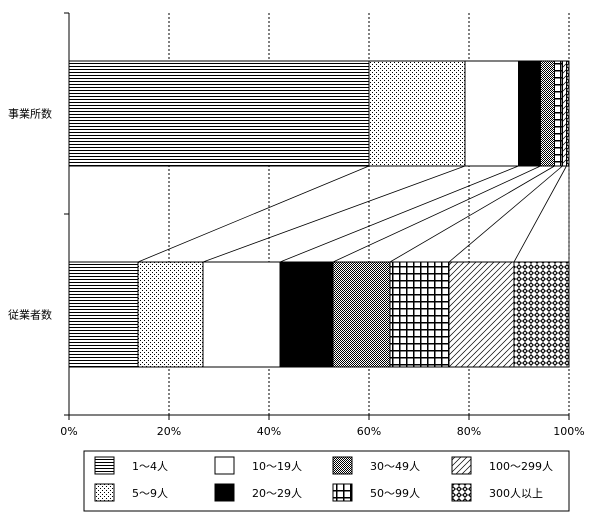 The image size is (595, 525). Describe the element at coordinates (277, 466) in the screenshot. I see `legend-label: 10～19人` at that location.